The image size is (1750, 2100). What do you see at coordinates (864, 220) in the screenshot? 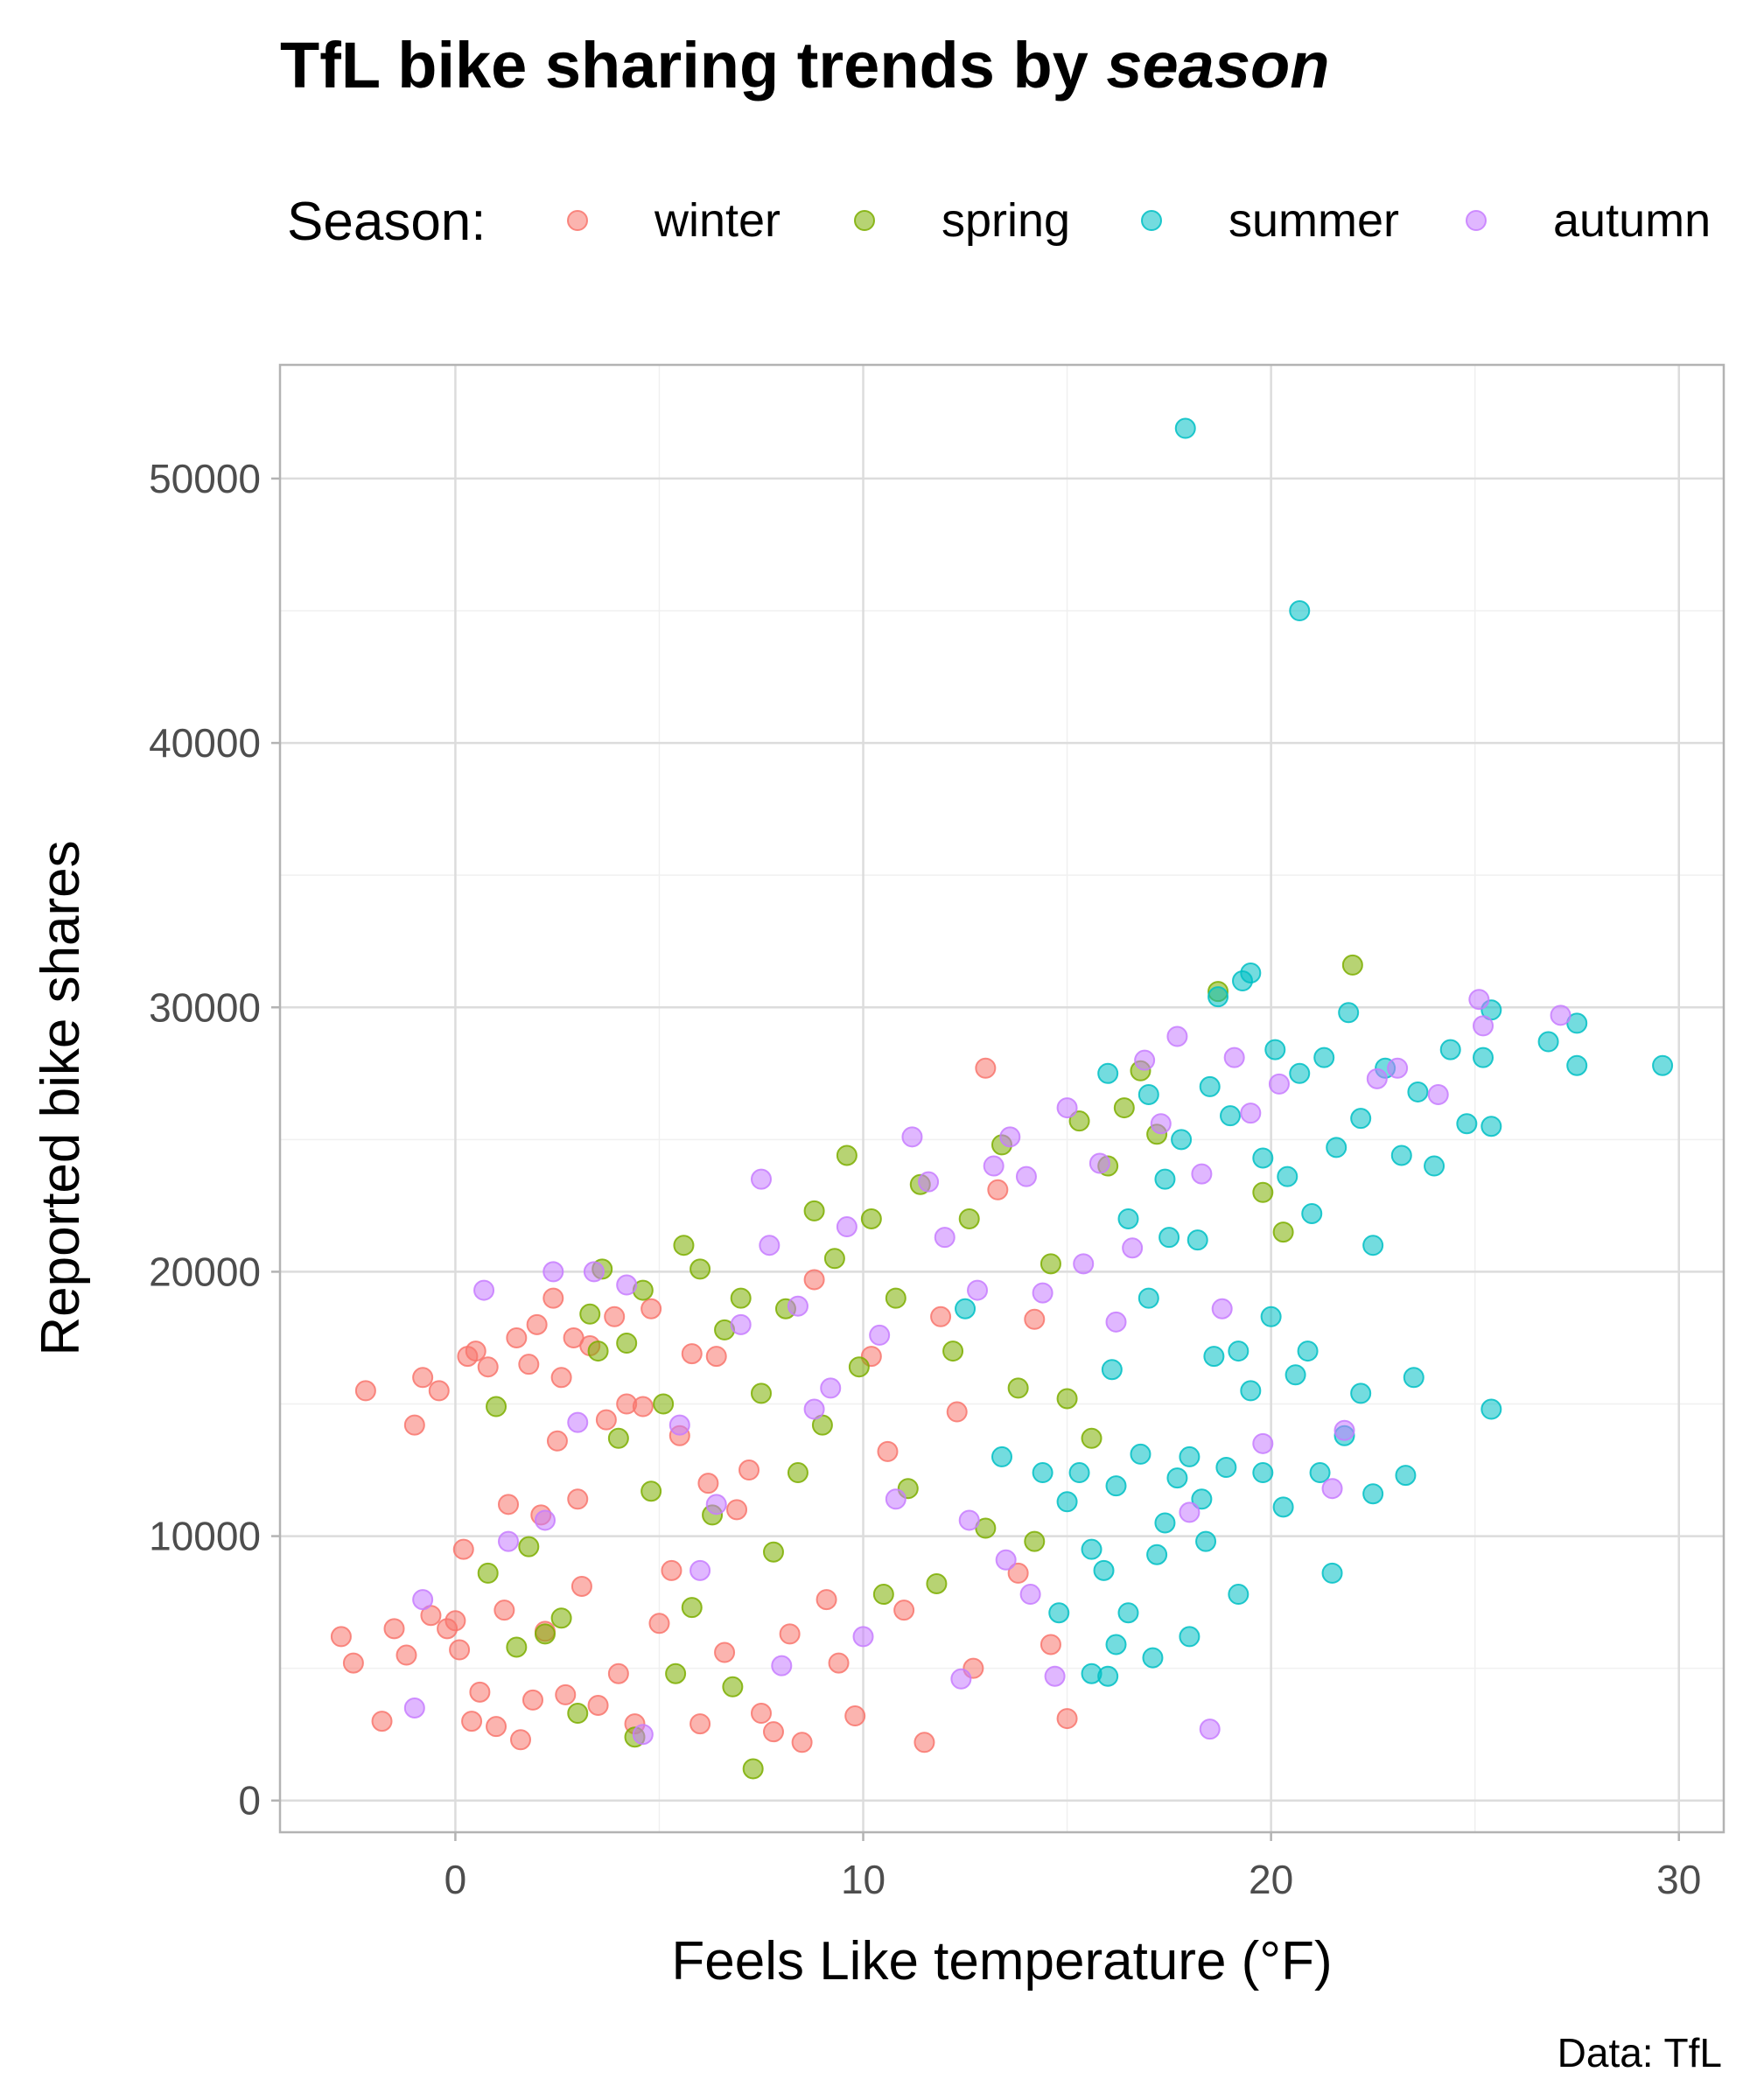
I see `legend-key-spring` at bounding box center [864, 220].